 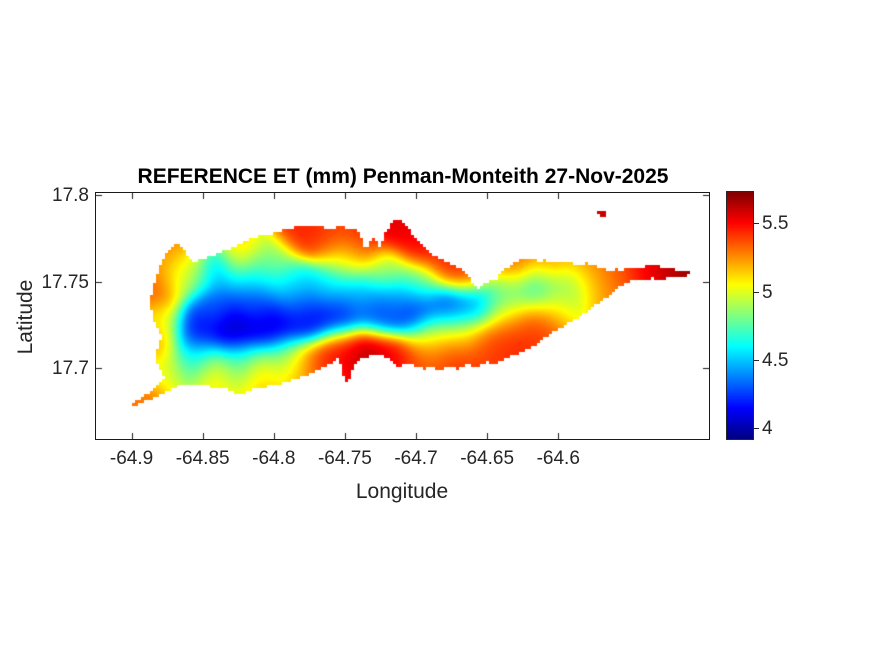 I want to click on colorbar, so click(x=740, y=315).